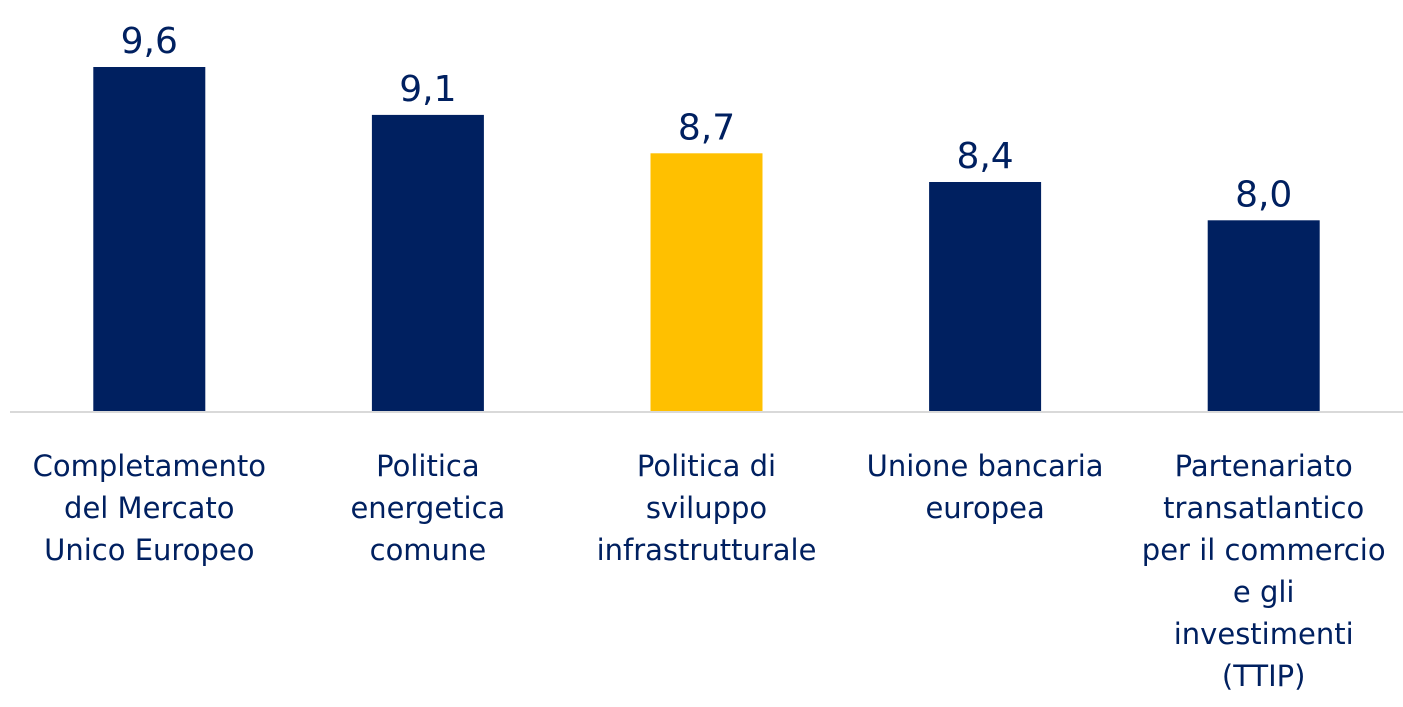 The height and width of the screenshot is (707, 1403). I want to click on category-label-line: (TTIP), so click(1264, 676).